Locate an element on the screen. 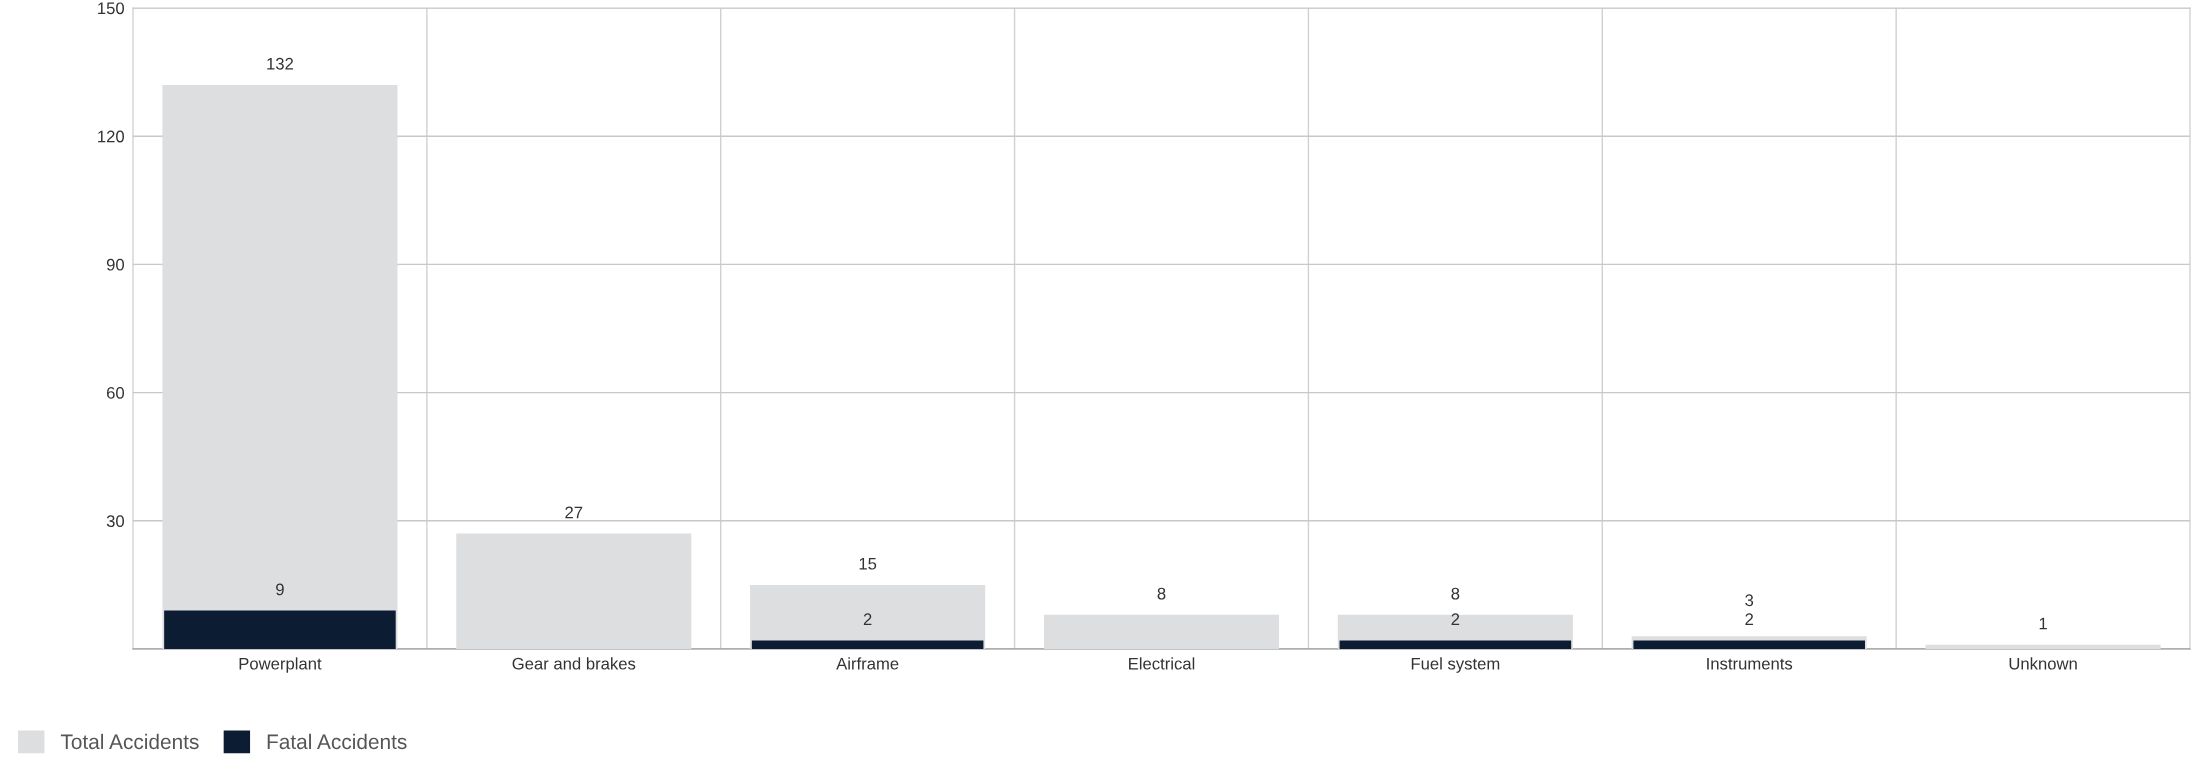  y-tick-label: 120 is located at coordinates (111, 136).